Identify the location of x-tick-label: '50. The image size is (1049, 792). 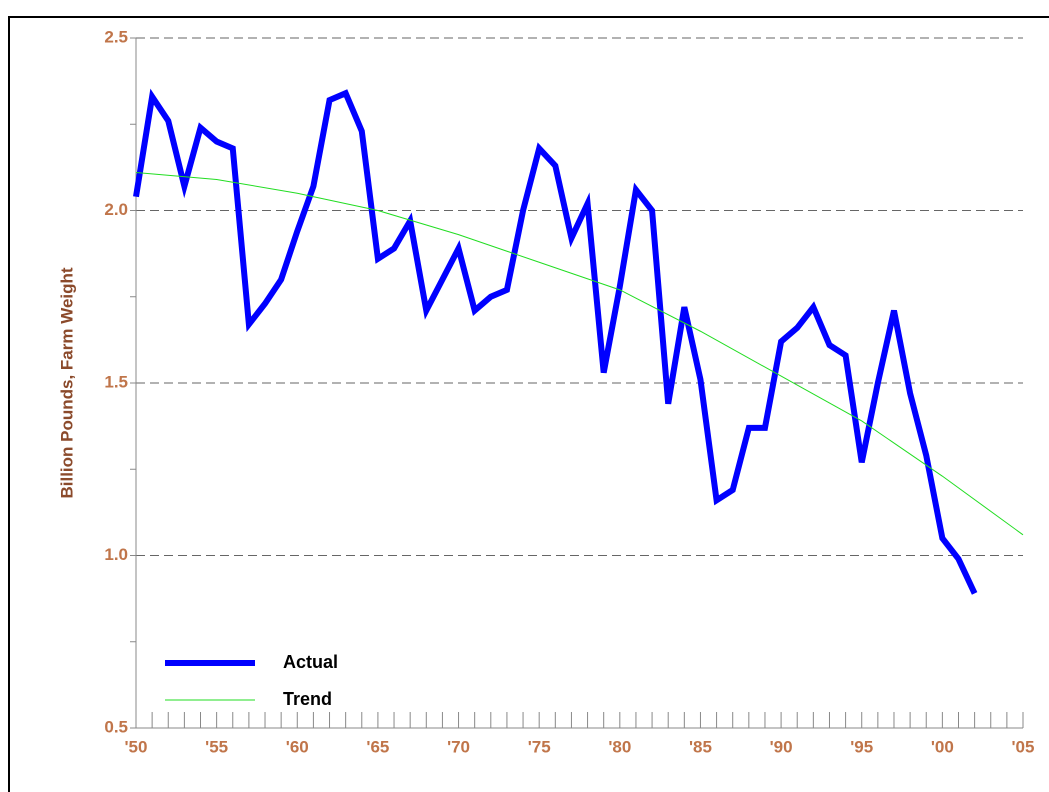
(136, 746).